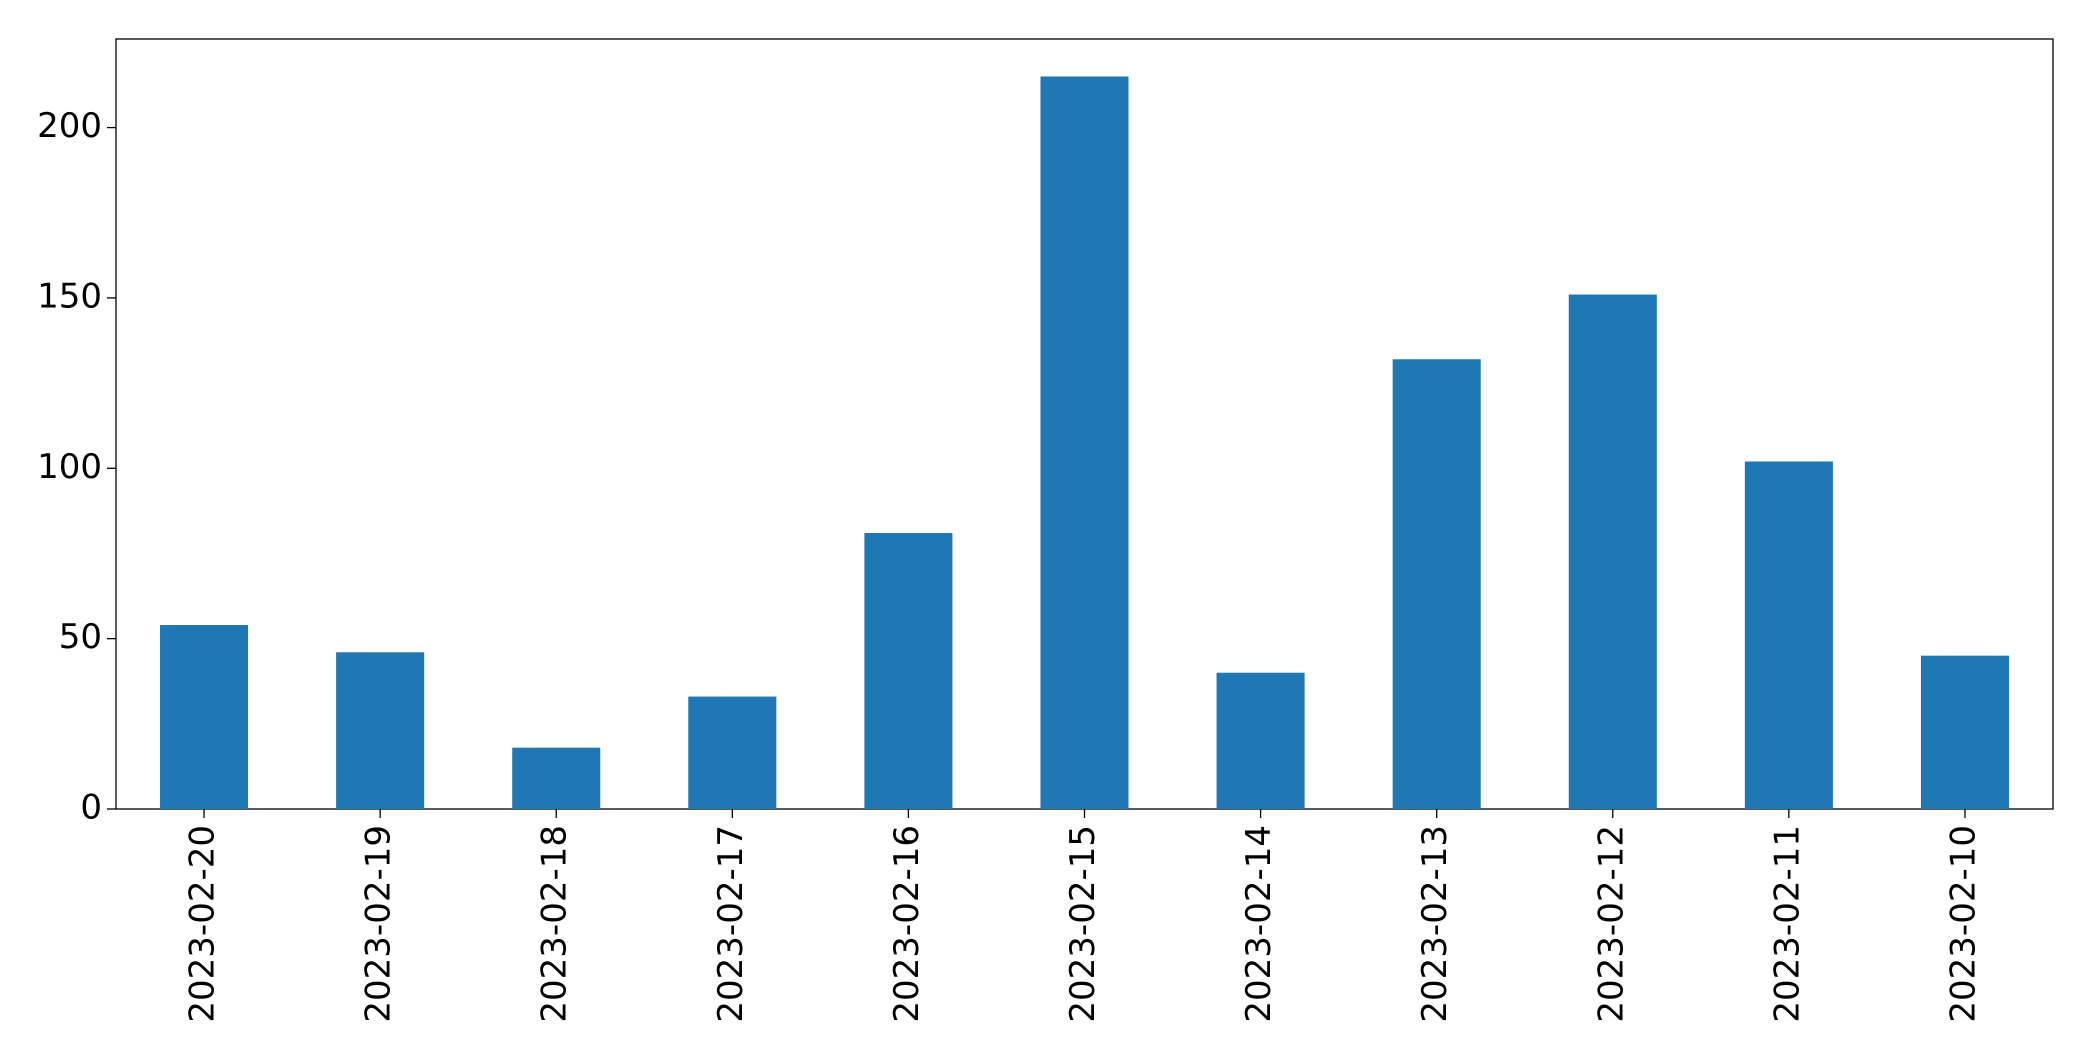 The height and width of the screenshot is (1061, 2093). What do you see at coordinates (1787, 924) in the screenshot?
I see `x-tick-label: 2023-02-11` at bounding box center [1787, 924].